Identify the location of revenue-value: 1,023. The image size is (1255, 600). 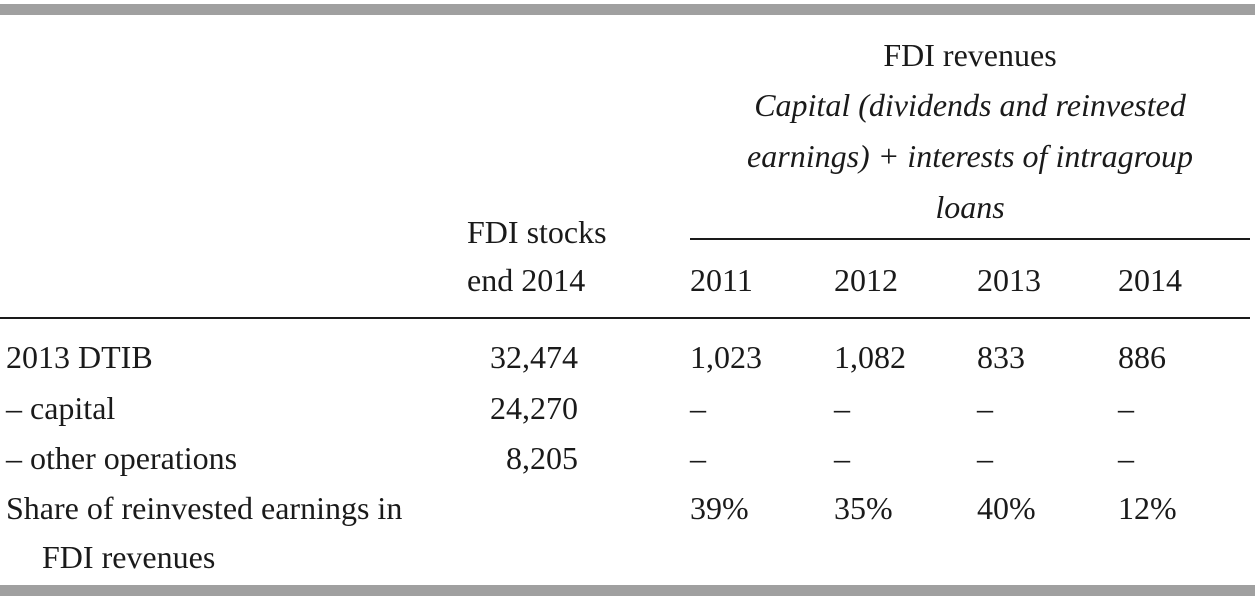
(726, 357).